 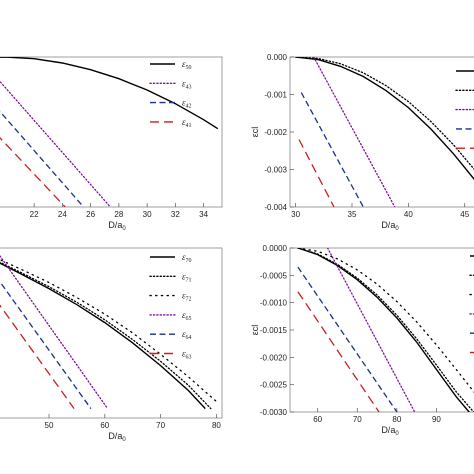 I want to click on x-tick-label: 40, so click(x=408, y=214).